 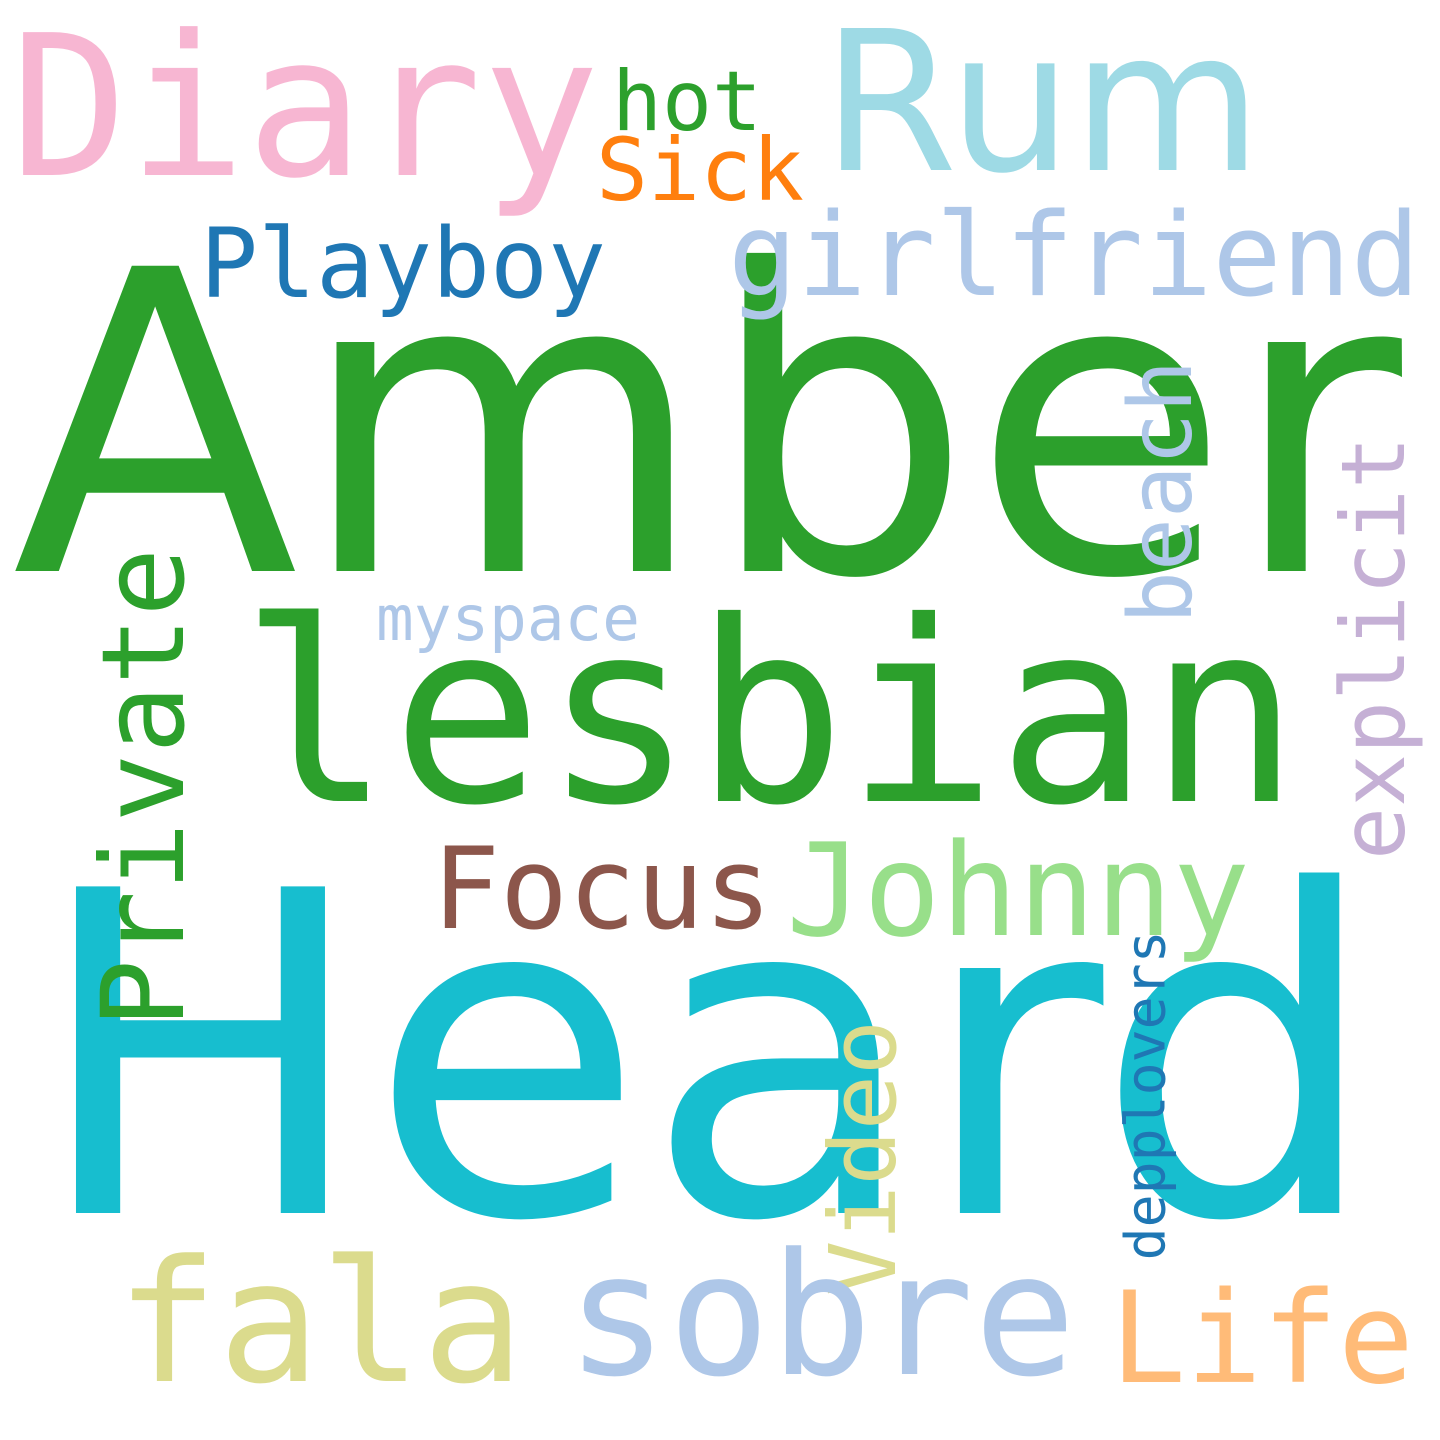 I want to click on word-explicit: explicit, so click(x=1373, y=648).